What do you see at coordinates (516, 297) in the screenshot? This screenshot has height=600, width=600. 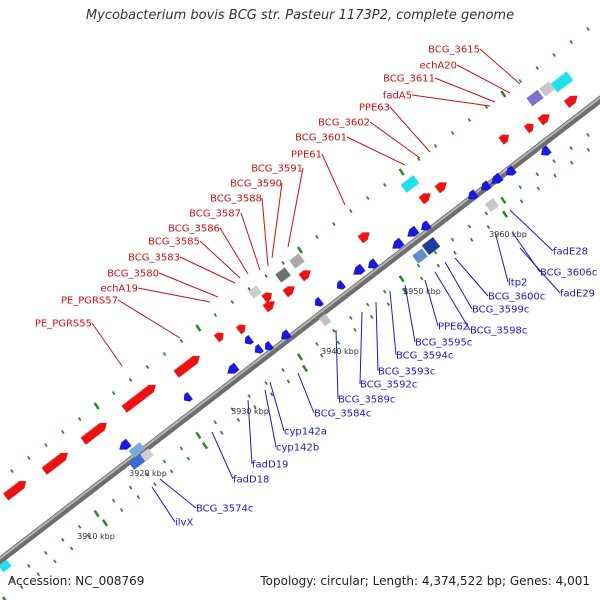 I see `gene-label-reverse: BCG_3600c` at bounding box center [516, 297].